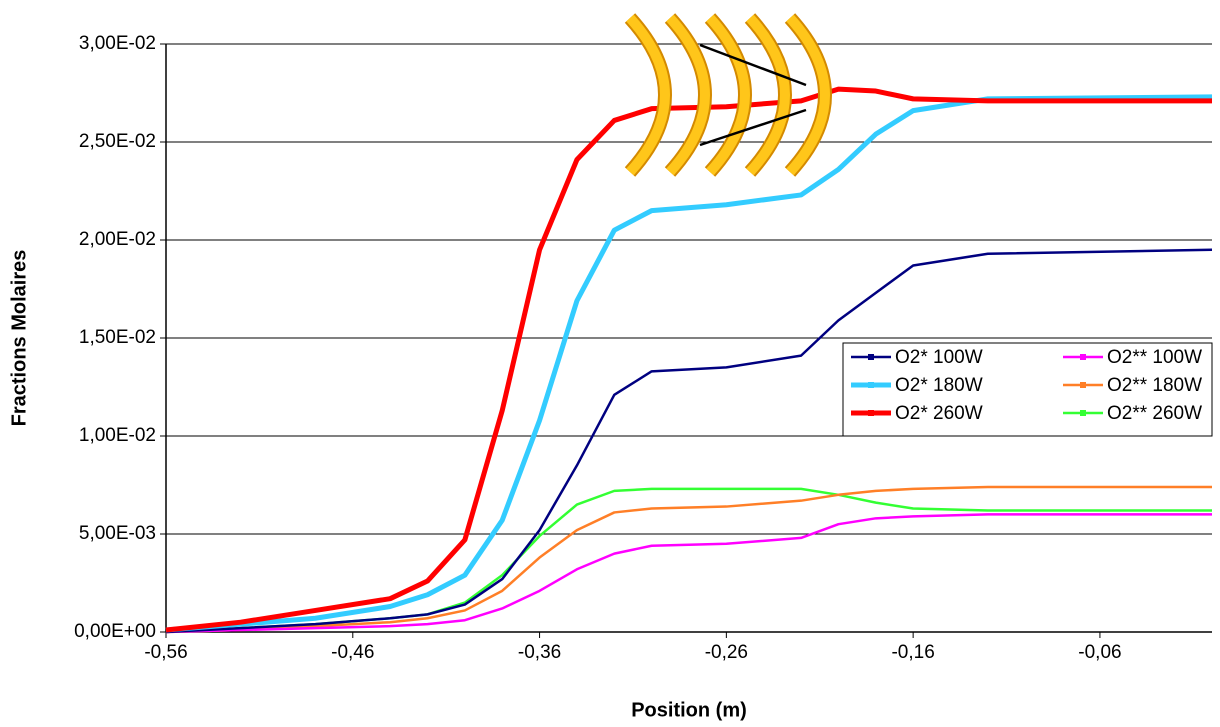 This screenshot has height=727, width=1220. What do you see at coordinates (165, 652) in the screenshot?
I see `x-tick-label: -0,56` at bounding box center [165, 652].